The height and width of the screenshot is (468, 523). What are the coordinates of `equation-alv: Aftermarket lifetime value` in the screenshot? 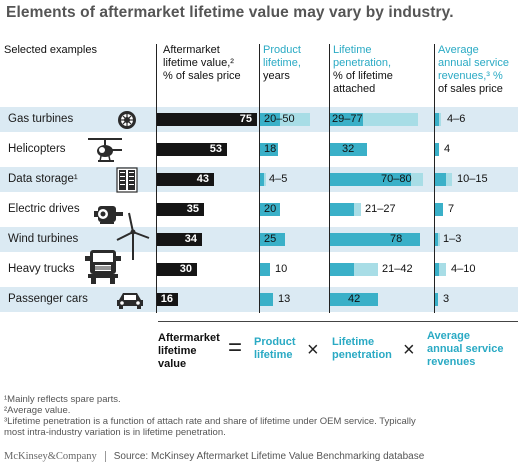 It's located at (189, 351).